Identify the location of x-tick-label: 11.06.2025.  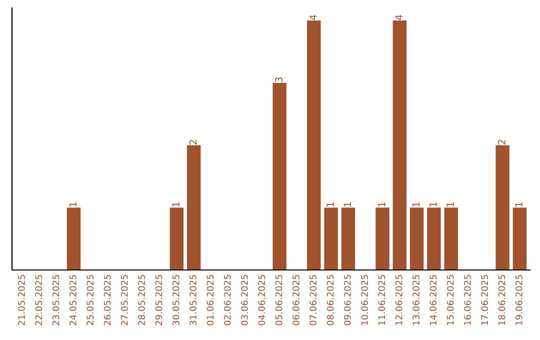
(382, 299).